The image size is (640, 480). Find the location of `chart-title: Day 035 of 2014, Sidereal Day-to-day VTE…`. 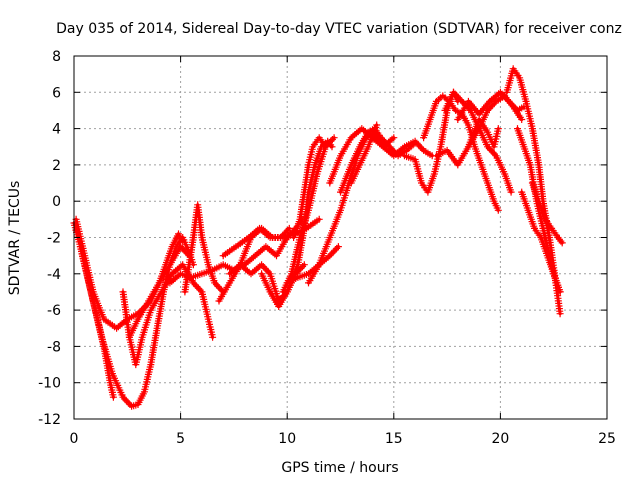

chart-title: Day 035 of 2014, Sidereal Day-to-day VTE… is located at coordinates (339, 29).